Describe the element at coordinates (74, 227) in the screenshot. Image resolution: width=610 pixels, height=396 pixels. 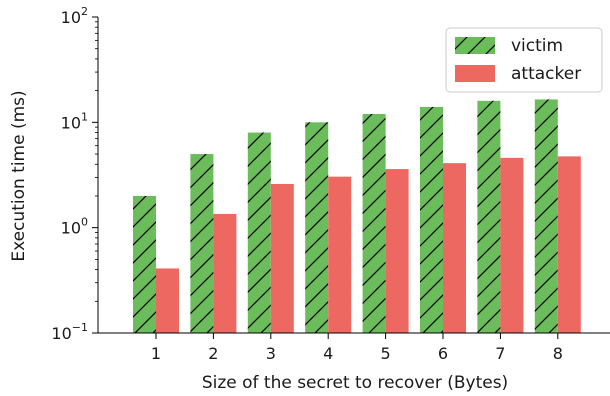
I see `y-tick-label: 10⁰` at that location.